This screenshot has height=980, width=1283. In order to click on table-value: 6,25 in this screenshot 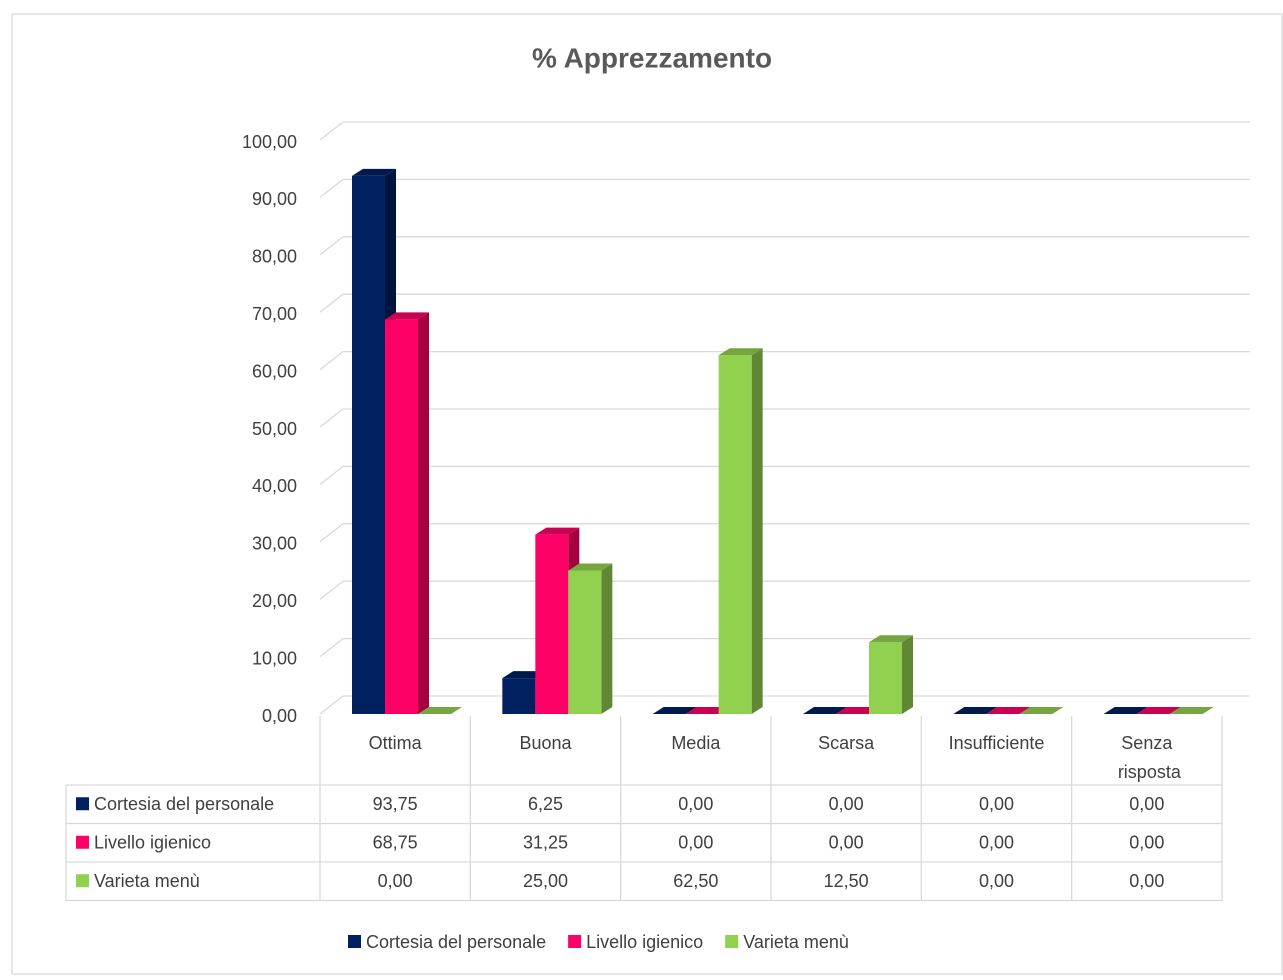, I will do `click(545, 804)`.